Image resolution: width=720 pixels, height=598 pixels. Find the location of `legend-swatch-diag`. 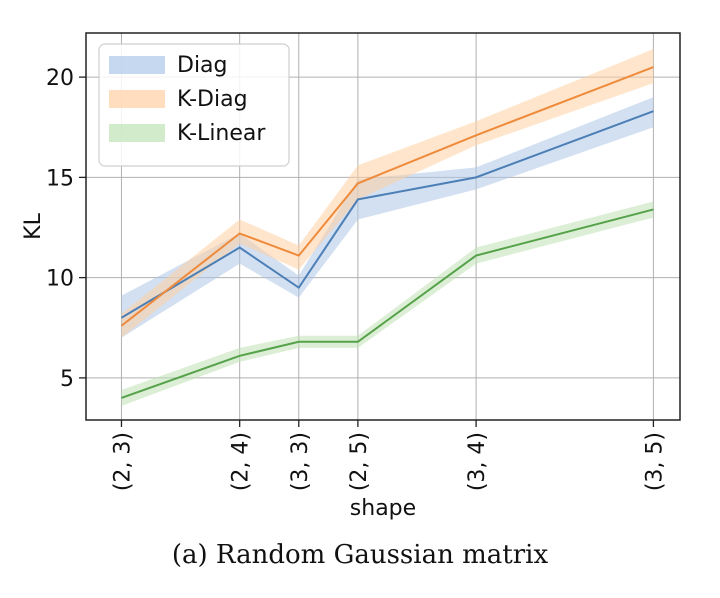

legend-swatch-diag is located at coordinates (137, 65).